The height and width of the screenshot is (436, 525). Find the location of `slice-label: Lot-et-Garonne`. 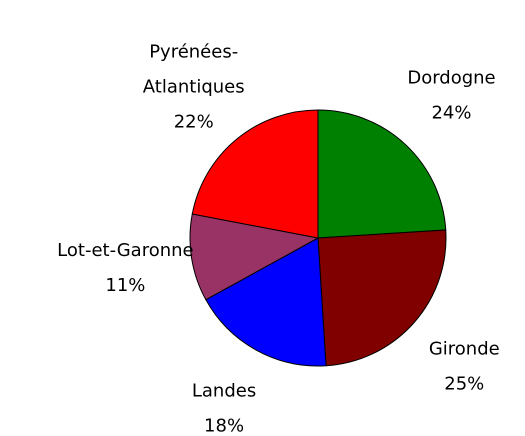

slice-label: Lot-et-Garonne is located at coordinates (125, 250).